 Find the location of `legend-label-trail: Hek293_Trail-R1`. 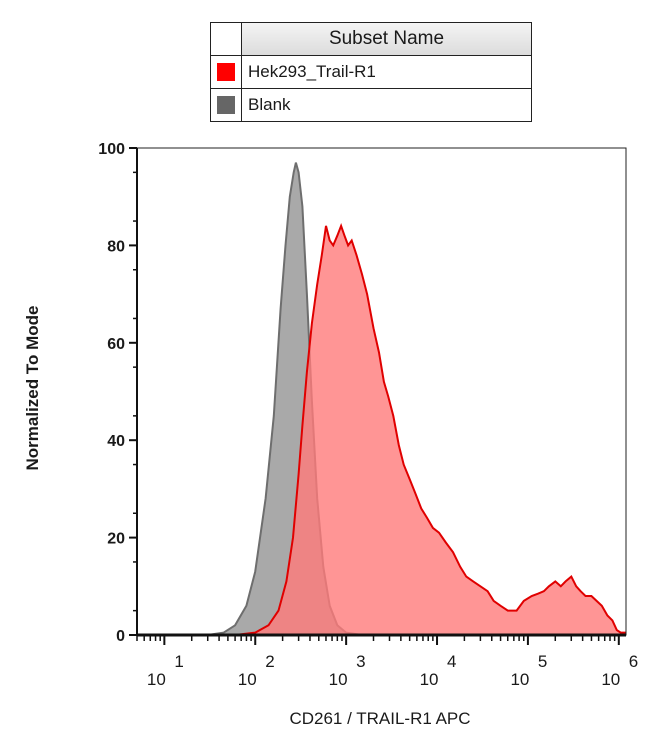

legend-label-trail: Hek293_Trail-R1 is located at coordinates (312, 71).